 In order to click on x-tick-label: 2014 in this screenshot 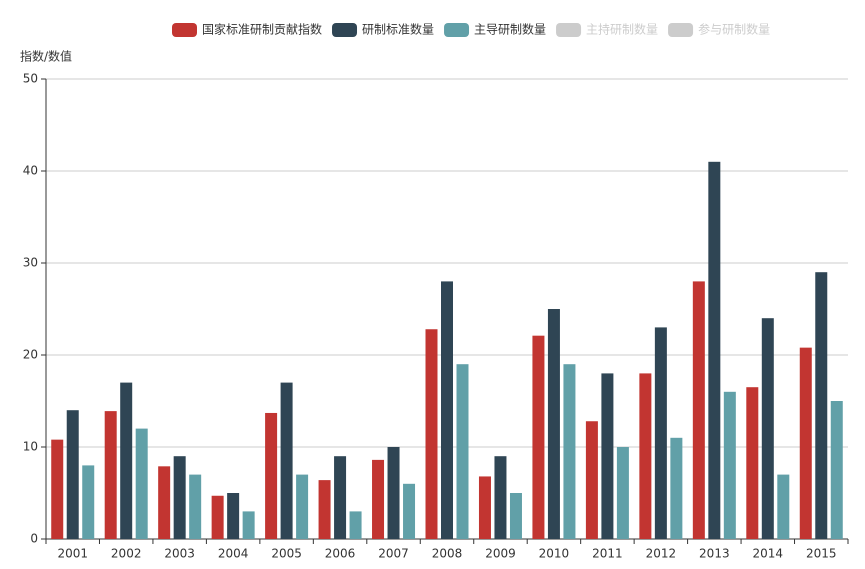, I will do `click(768, 554)`.